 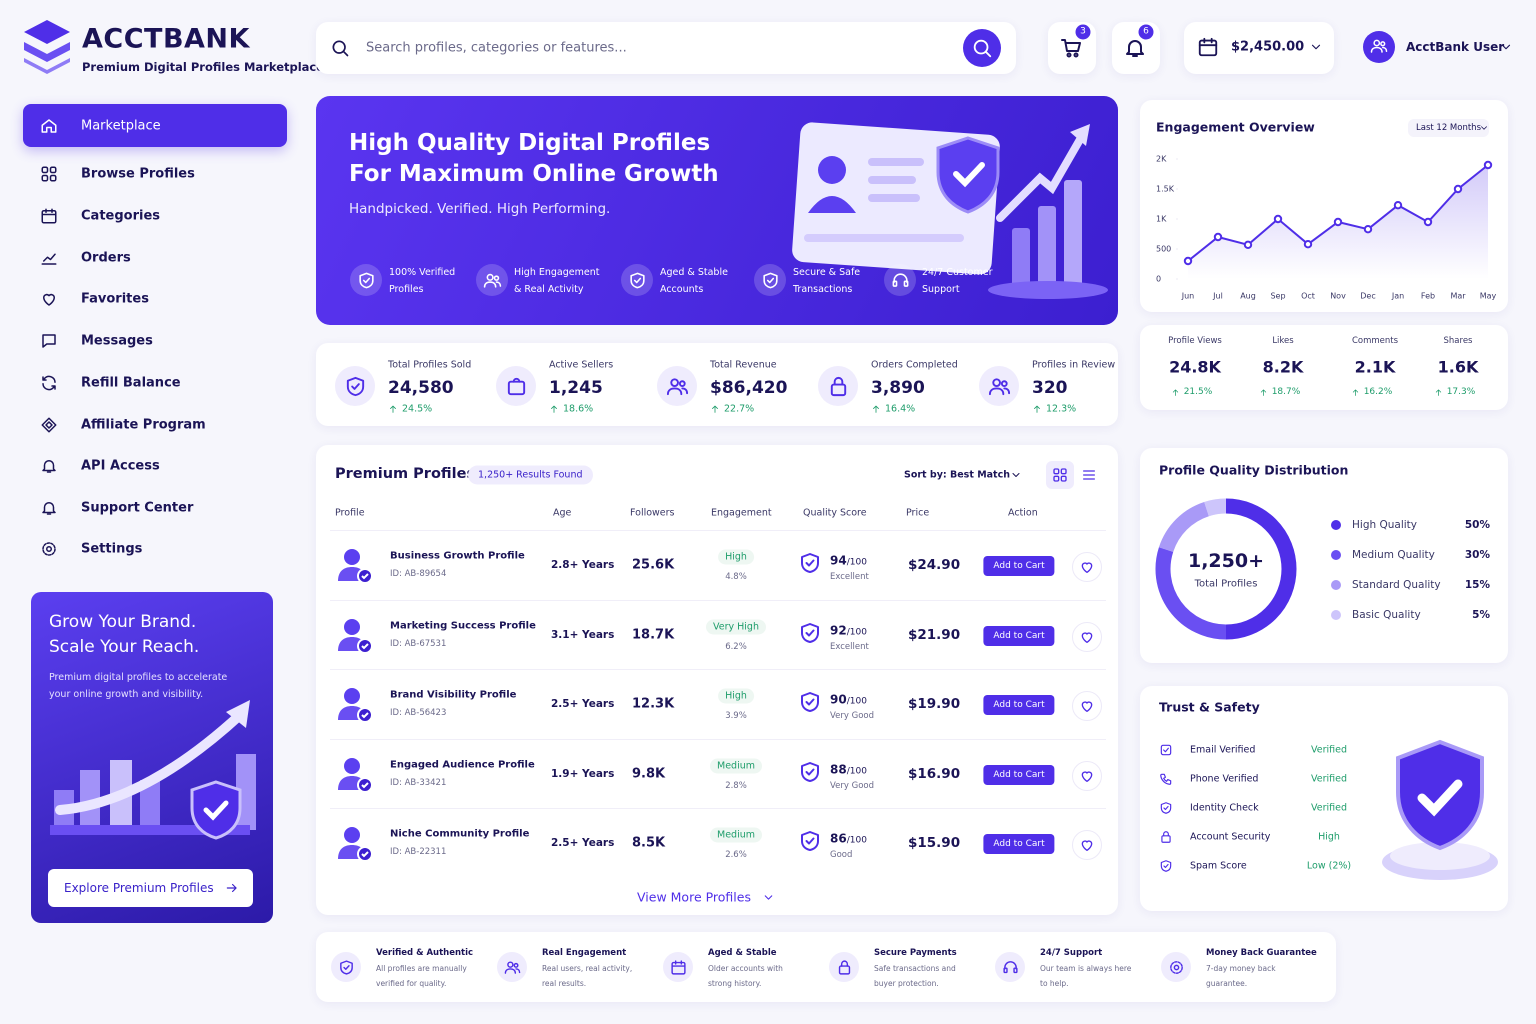 I want to click on engagement-rate: 6.2%, so click(x=736, y=646).